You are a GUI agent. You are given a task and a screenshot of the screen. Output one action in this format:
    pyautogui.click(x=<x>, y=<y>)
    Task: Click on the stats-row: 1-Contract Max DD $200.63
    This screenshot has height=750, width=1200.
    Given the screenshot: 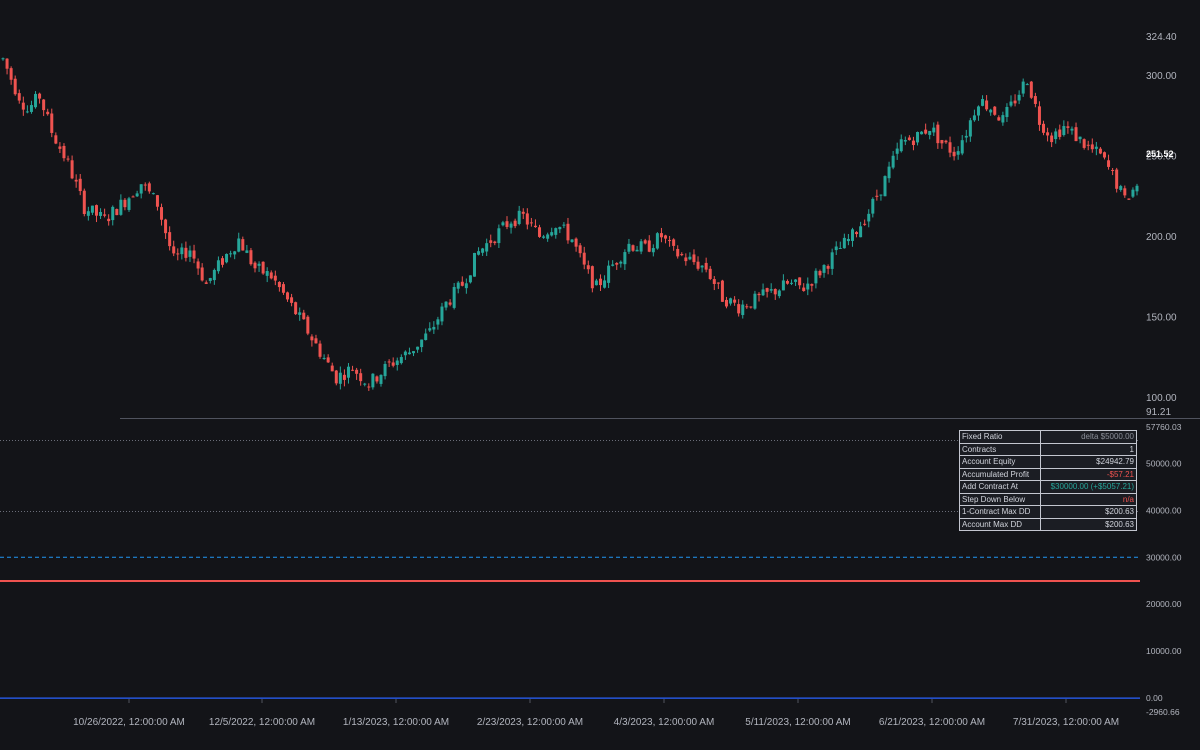 What is the action you would take?
    pyautogui.click(x=1048, y=512)
    